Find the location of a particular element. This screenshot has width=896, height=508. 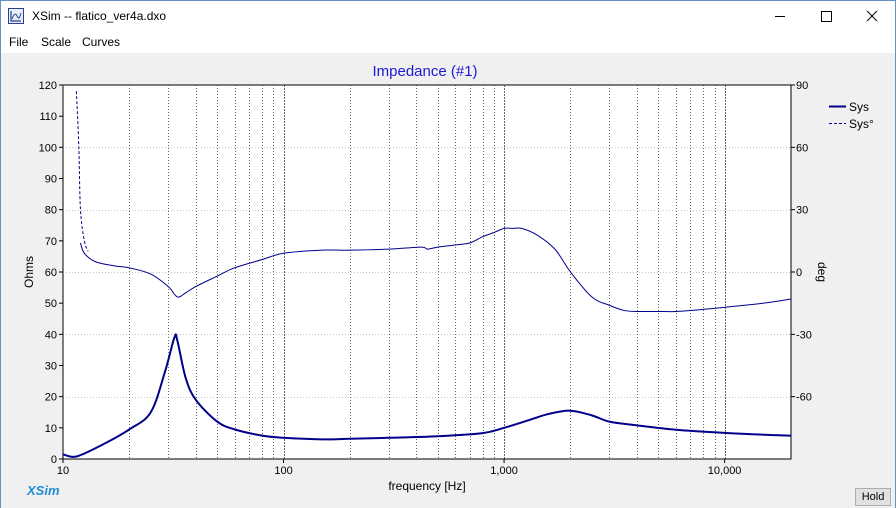

xsim-brand: XSim is located at coordinates (43, 490).